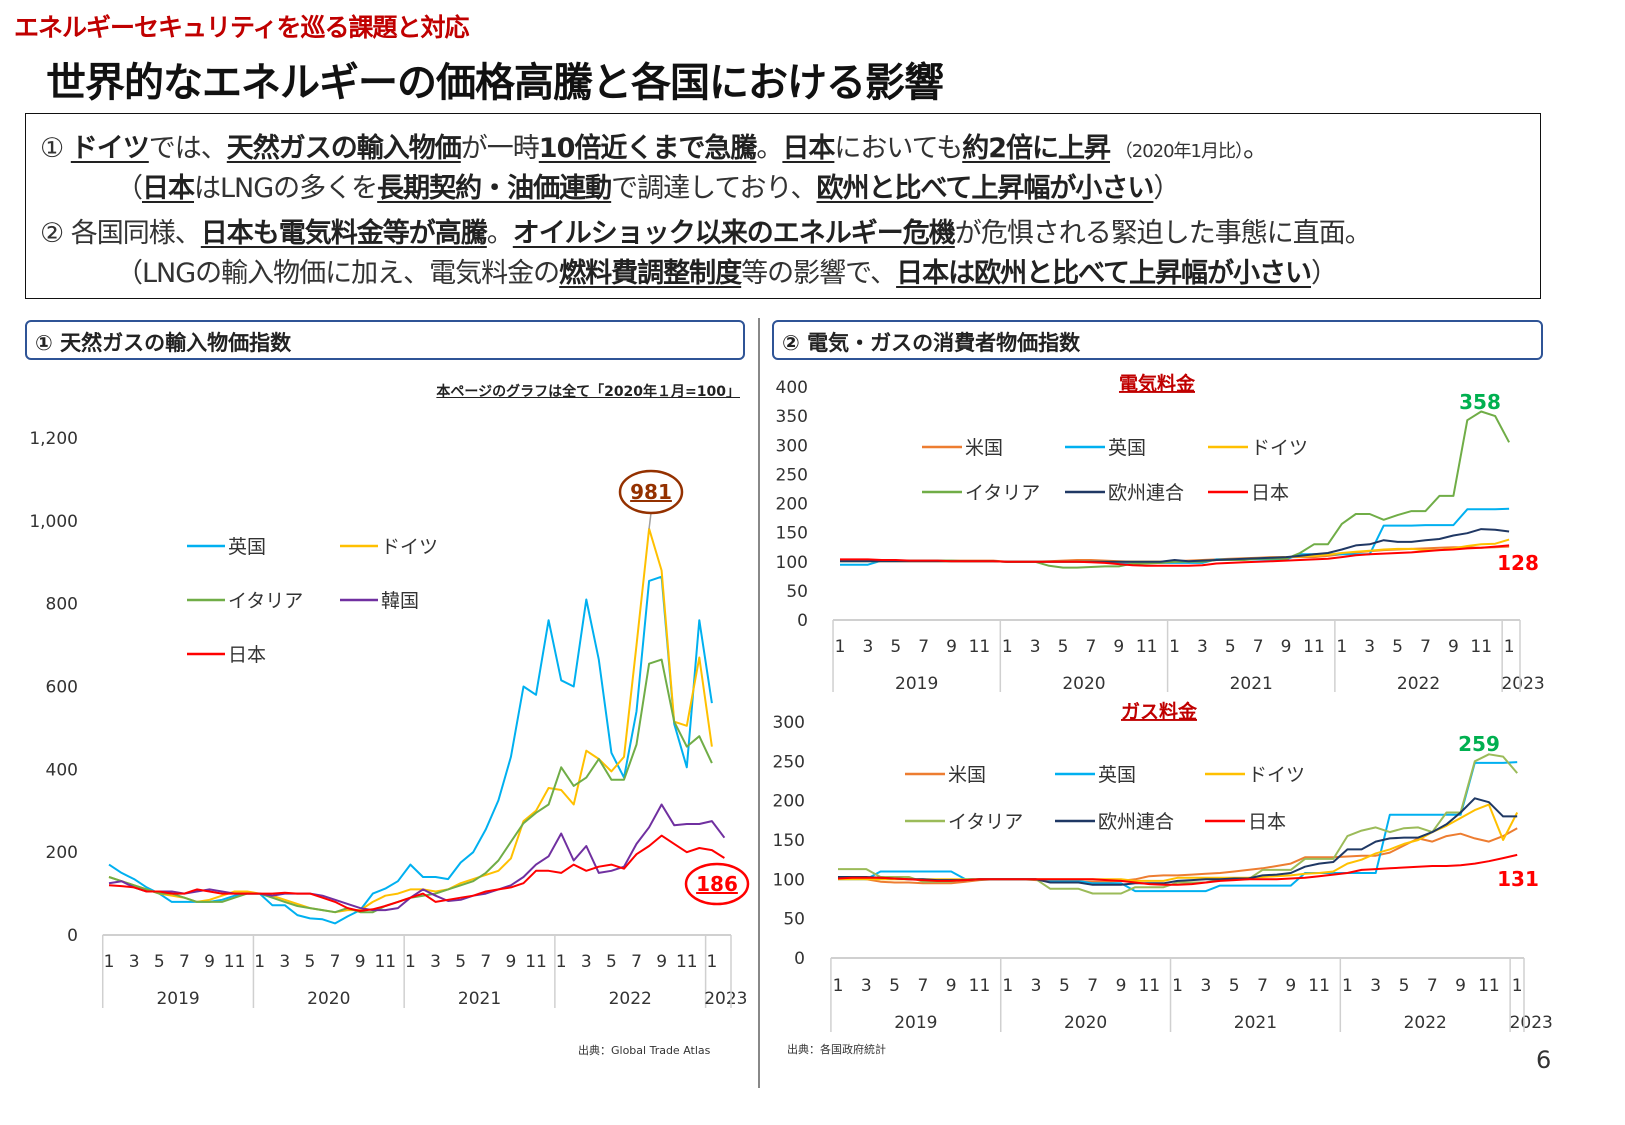 The image size is (1625, 1125). What do you see at coordinates (495, 83) in the screenshot?
I see `page-title: 世界的なエネルギーの価格高騰と各国における影響` at bounding box center [495, 83].